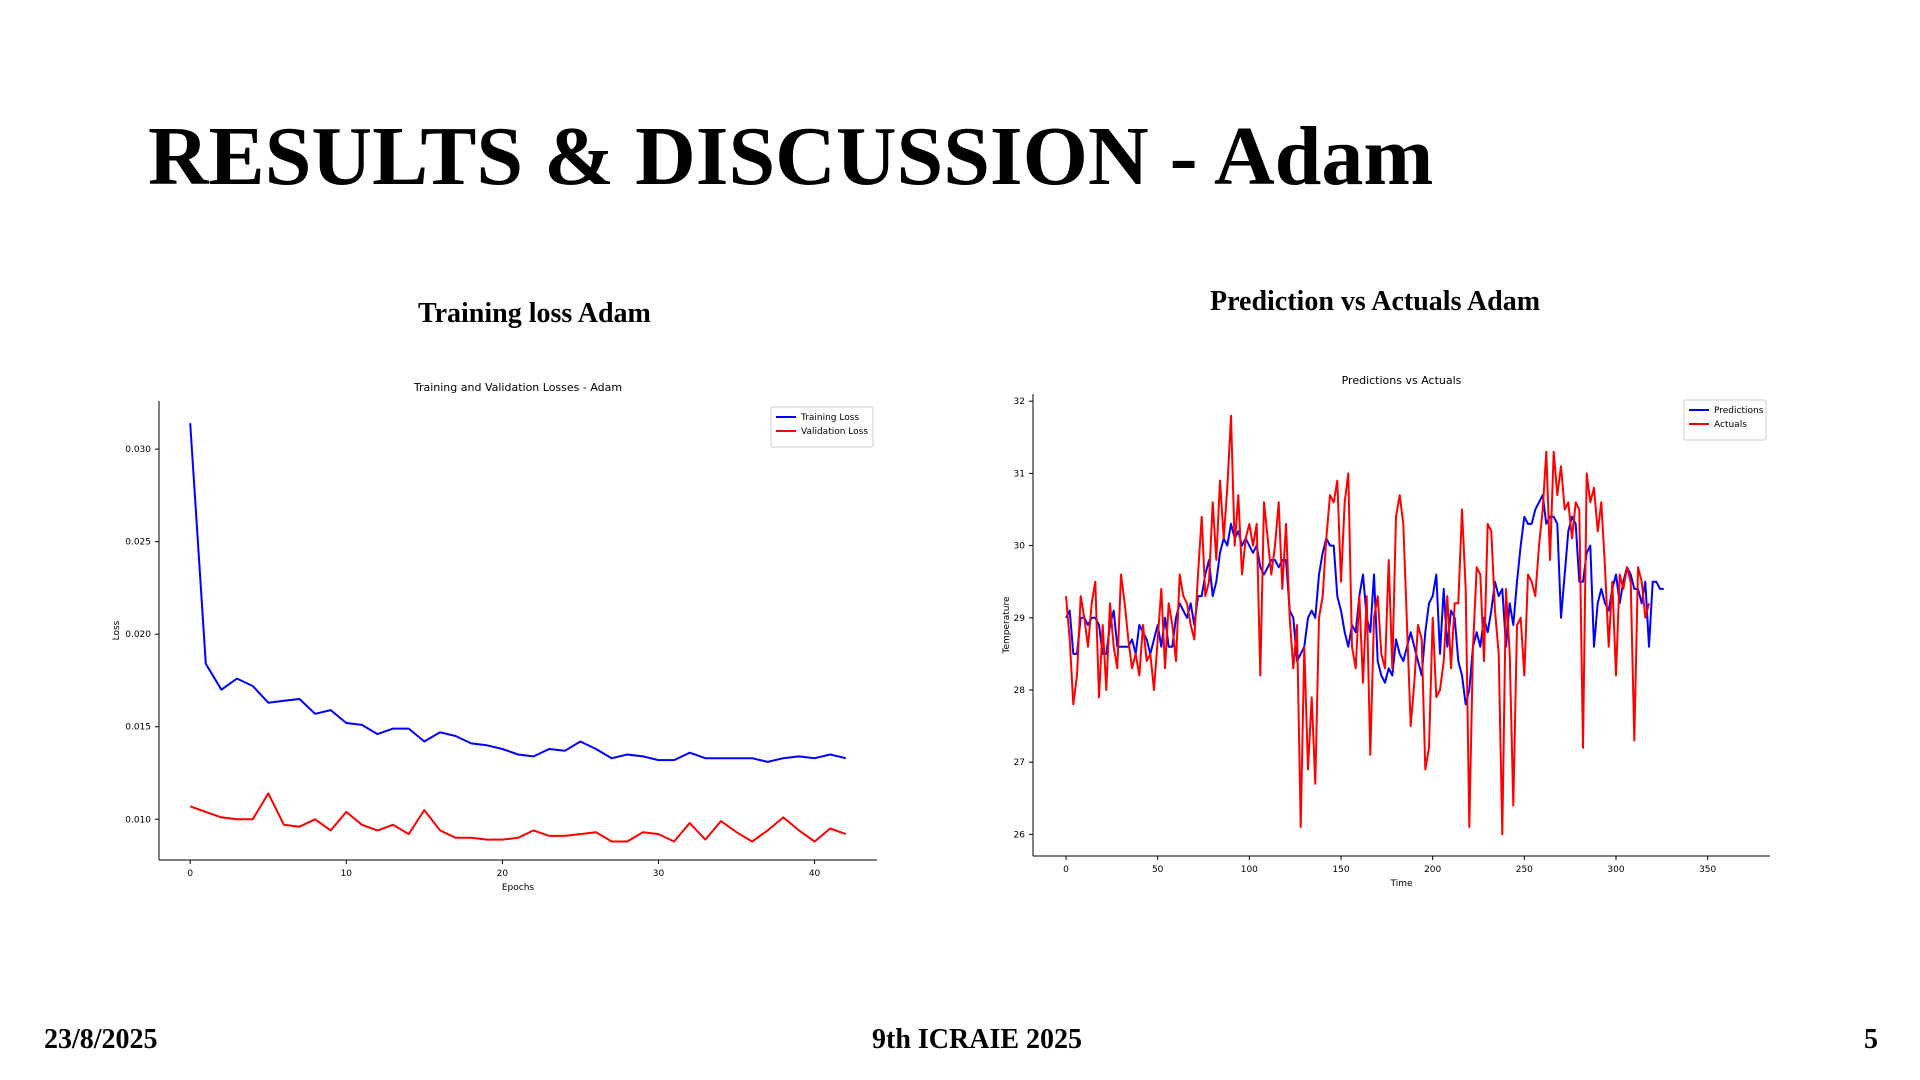  I want to click on loss-chart-x-tick-label: 30, so click(659, 874).